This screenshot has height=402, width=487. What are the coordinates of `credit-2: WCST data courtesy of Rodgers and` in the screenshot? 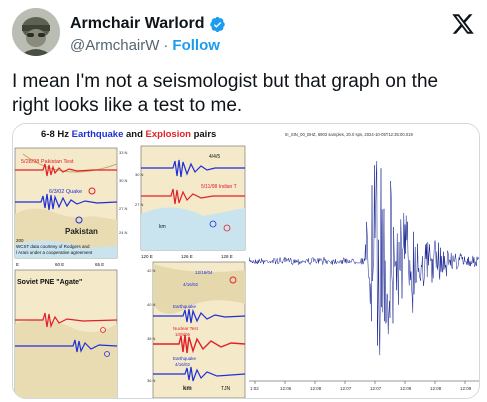 It's located at (53, 246).